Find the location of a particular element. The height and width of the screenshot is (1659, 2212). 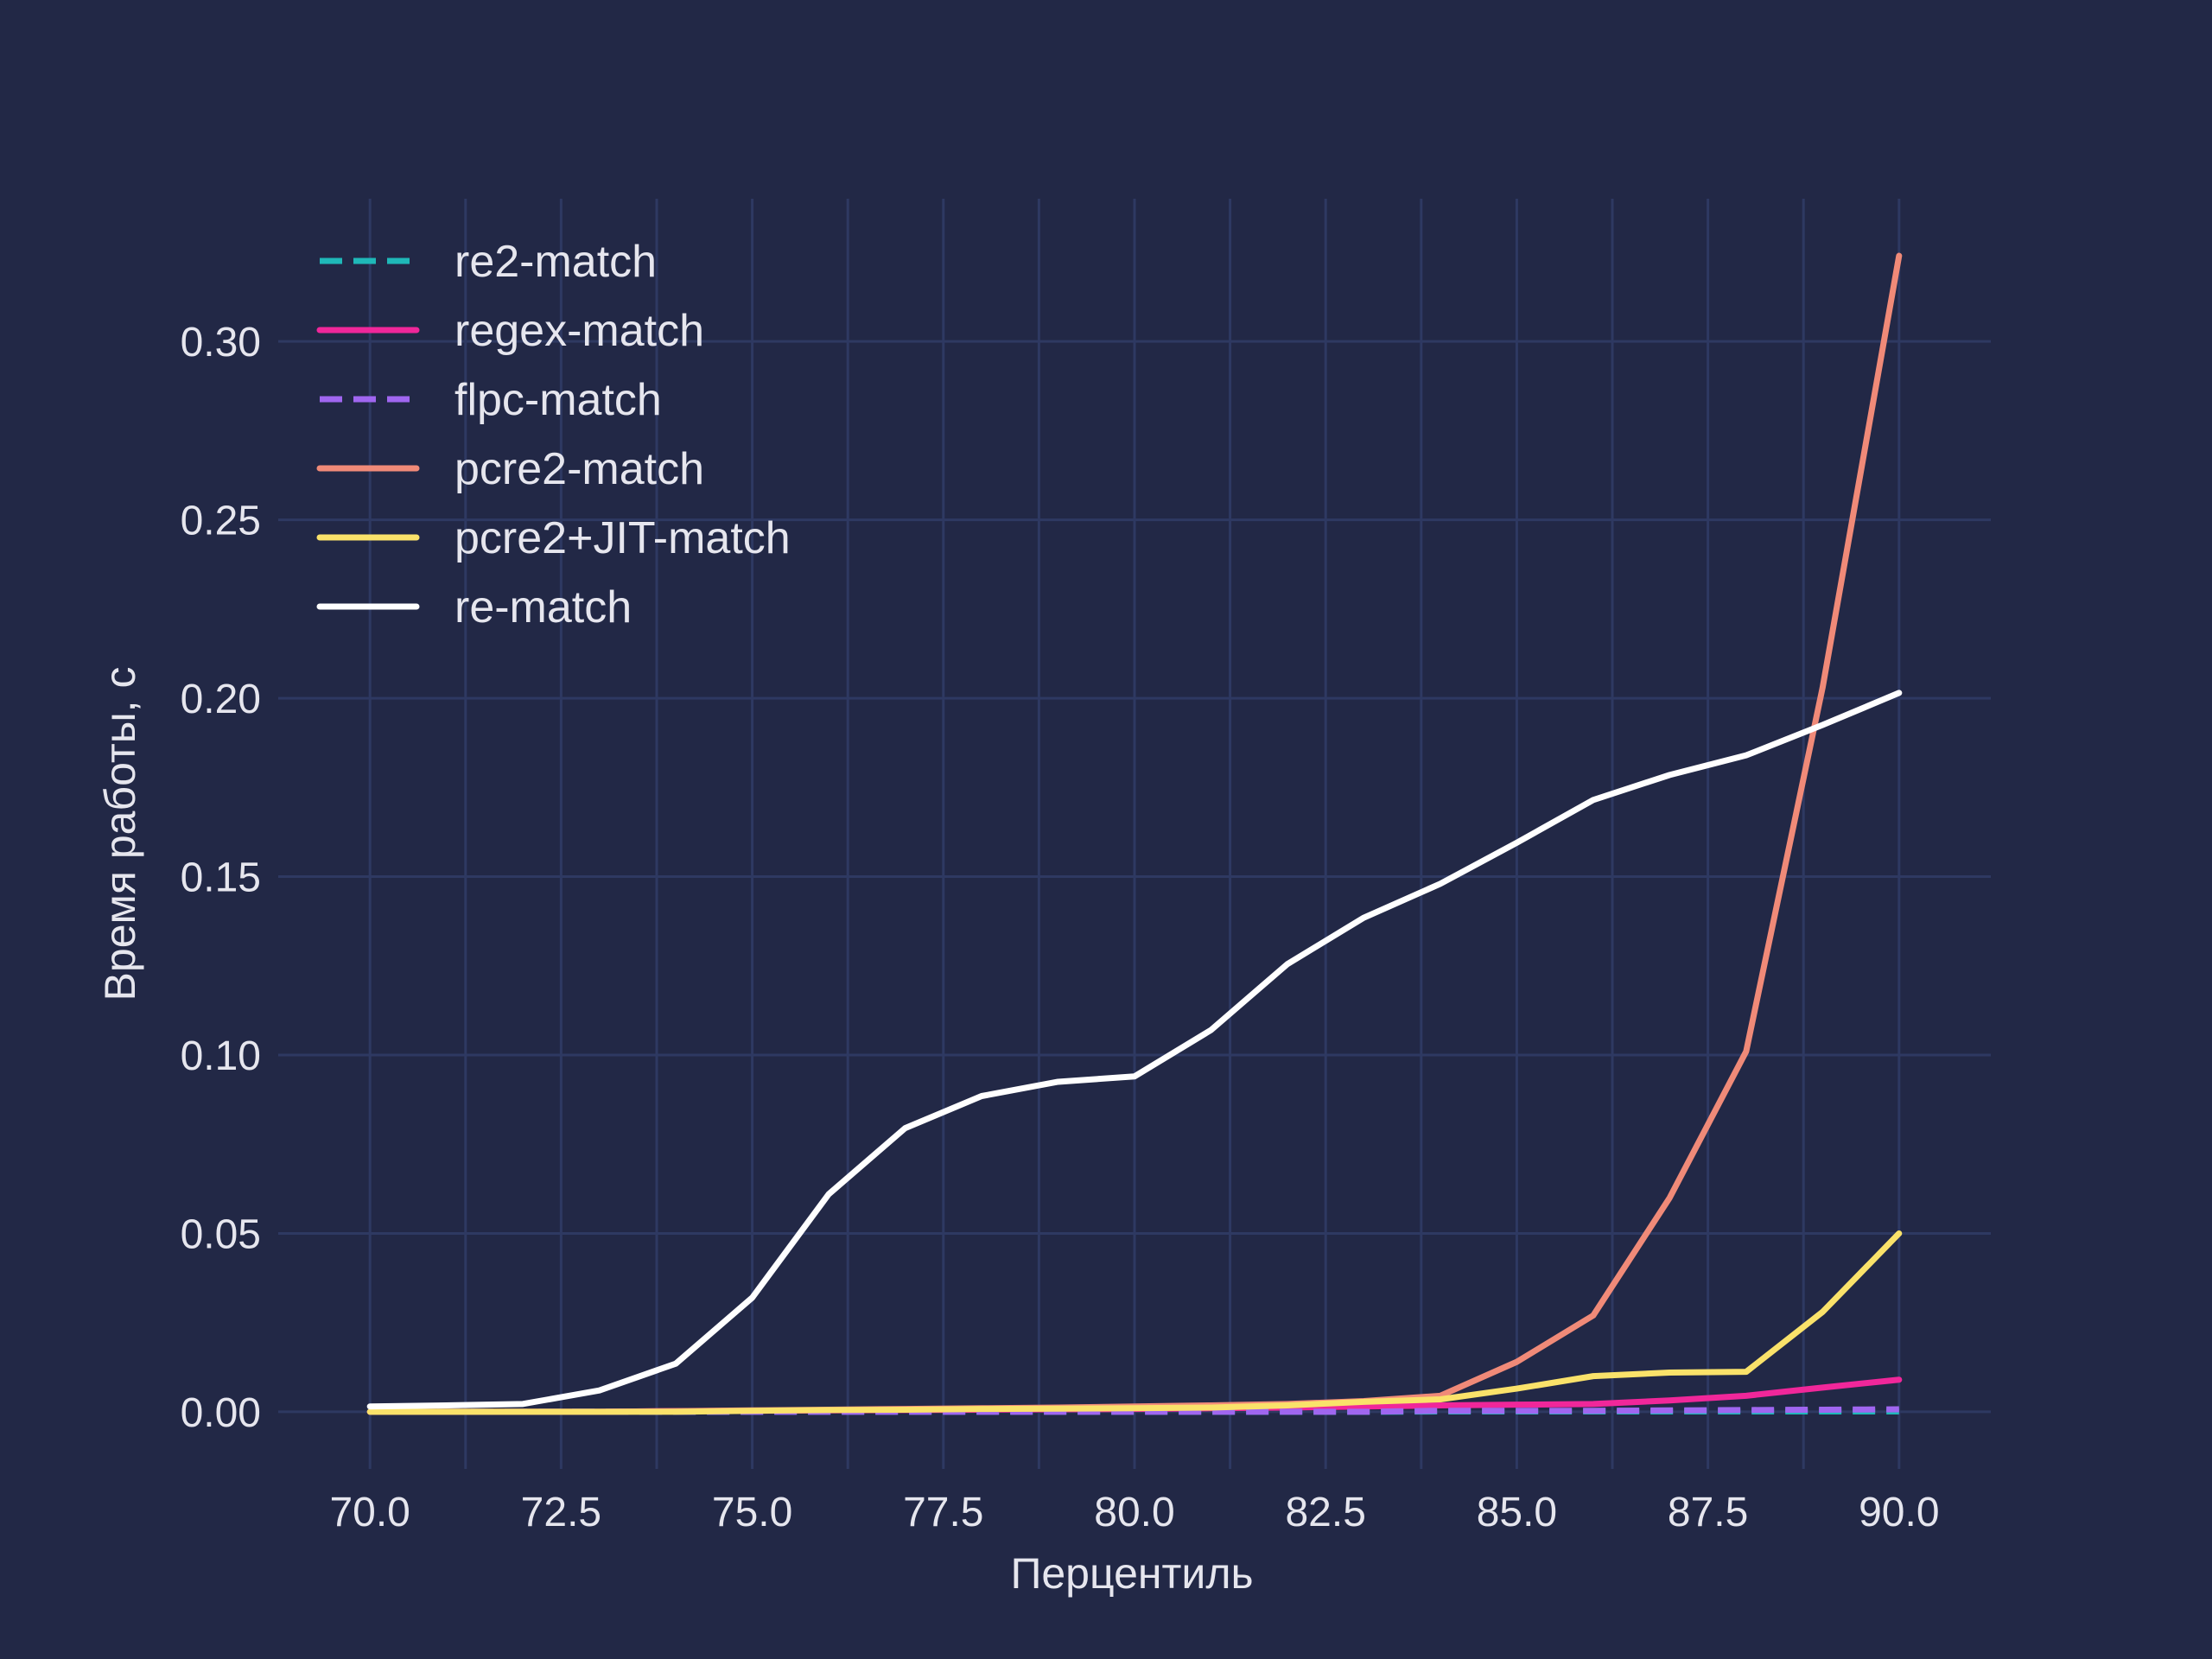

y-axis-title: Время работы, с is located at coordinates (120, 834).